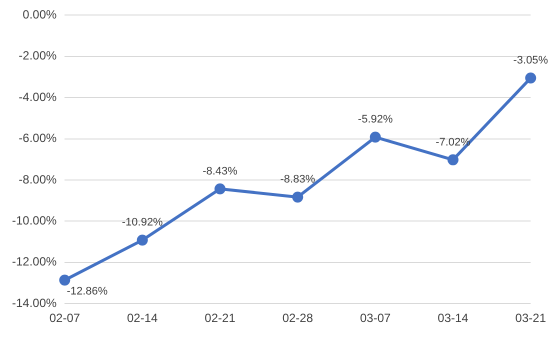 The width and height of the screenshot is (554, 338). Describe the element at coordinates (38, 55) in the screenshot. I see `y-tick-label: -2.00%` at that location.